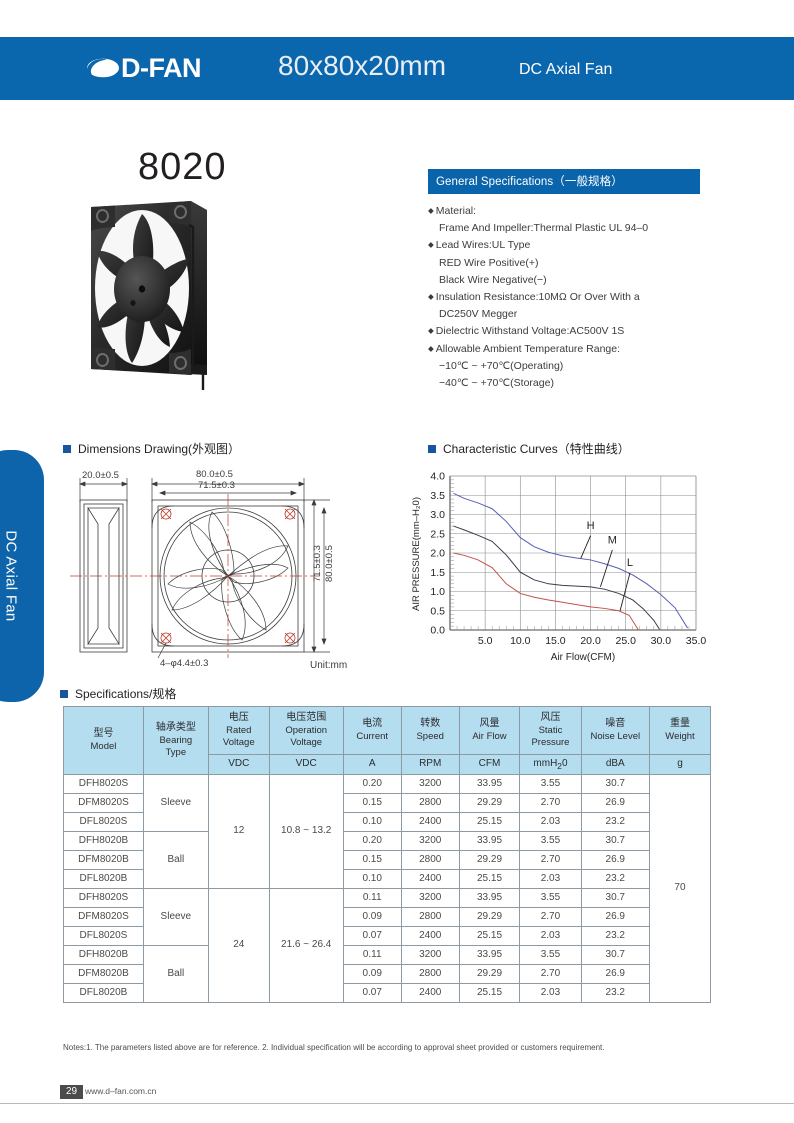 The height and width of the screenshot is (1123, 794). What do you see at coordinates (184, 663) in the screenshot?
I see `dim-mounting-holes: 4–φ4.4±0.3` at bounding box center [184, 663].